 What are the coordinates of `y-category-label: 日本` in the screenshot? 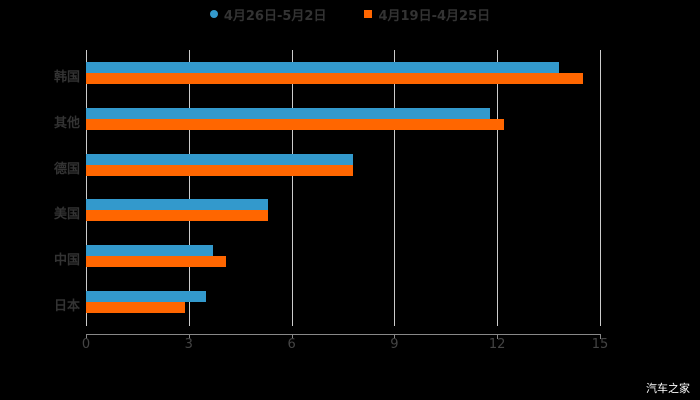 It's located at (66, 306).